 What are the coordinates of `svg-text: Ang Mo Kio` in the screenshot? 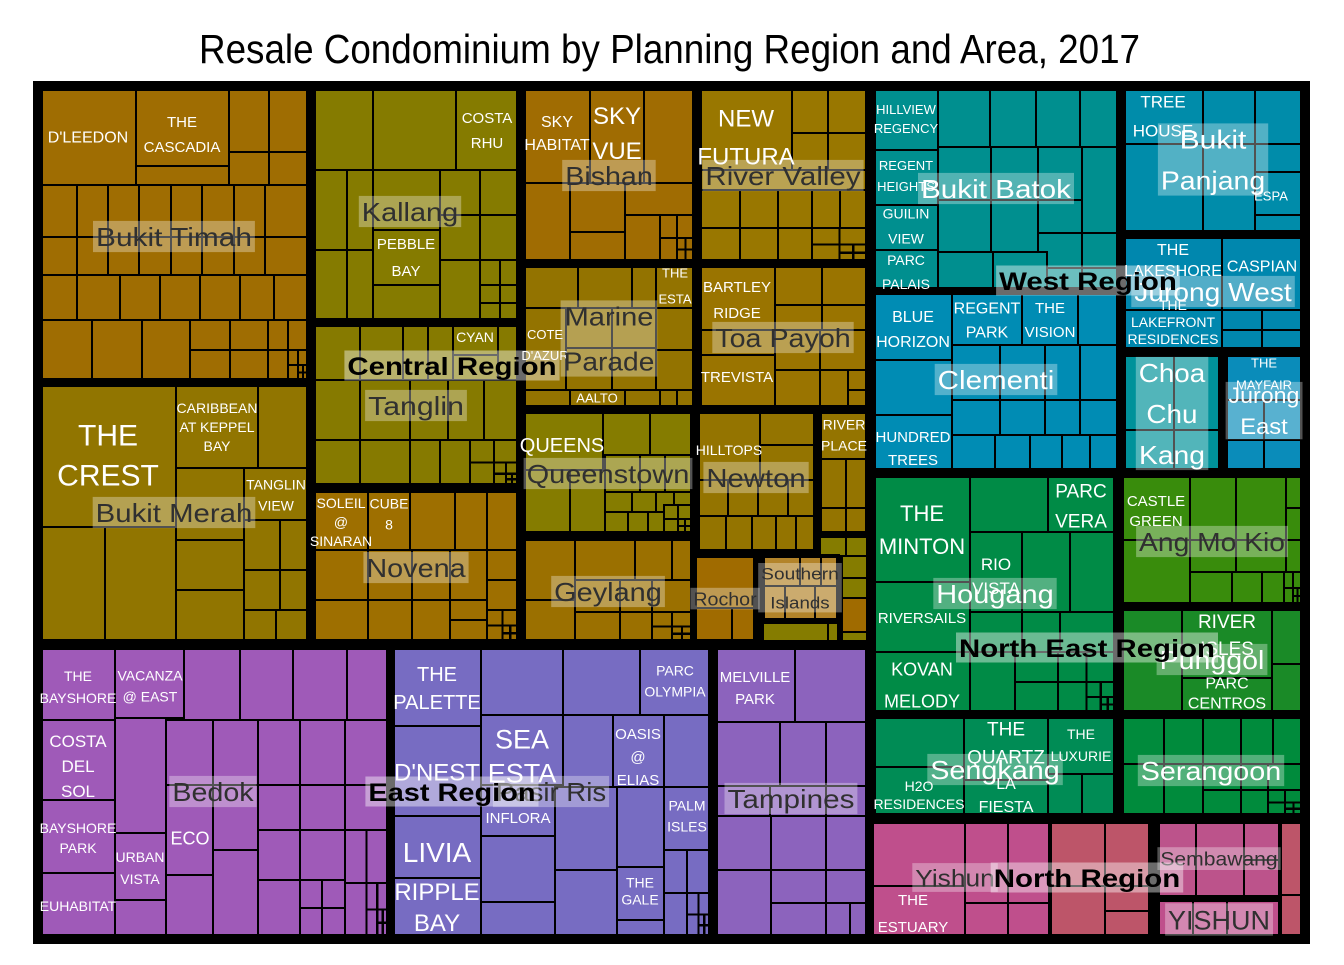 It's located at (1212, 542).